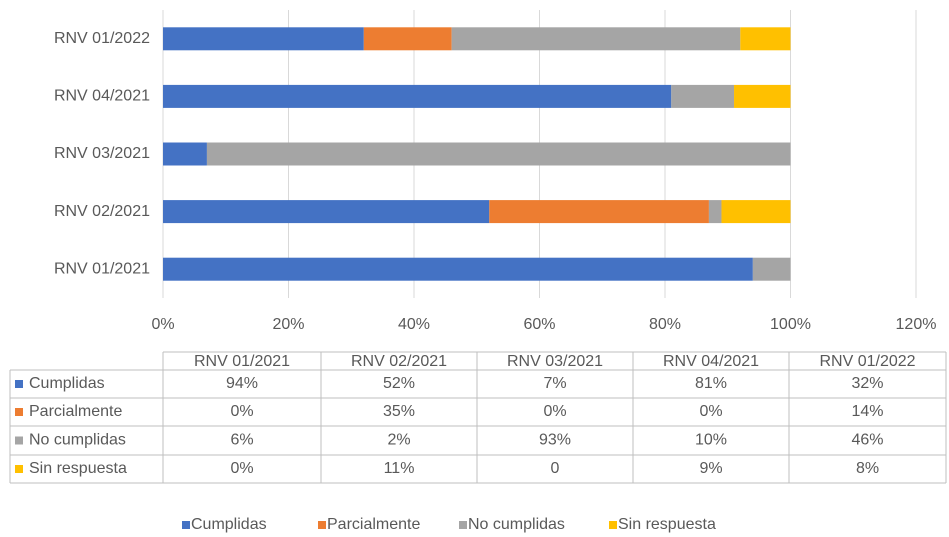 The height and width of the screenshot is (537, 949). What do you see at coordinates (867, 383) in the screenshot?
I see `table-cell: 32%` at bounding box center [867, 383].